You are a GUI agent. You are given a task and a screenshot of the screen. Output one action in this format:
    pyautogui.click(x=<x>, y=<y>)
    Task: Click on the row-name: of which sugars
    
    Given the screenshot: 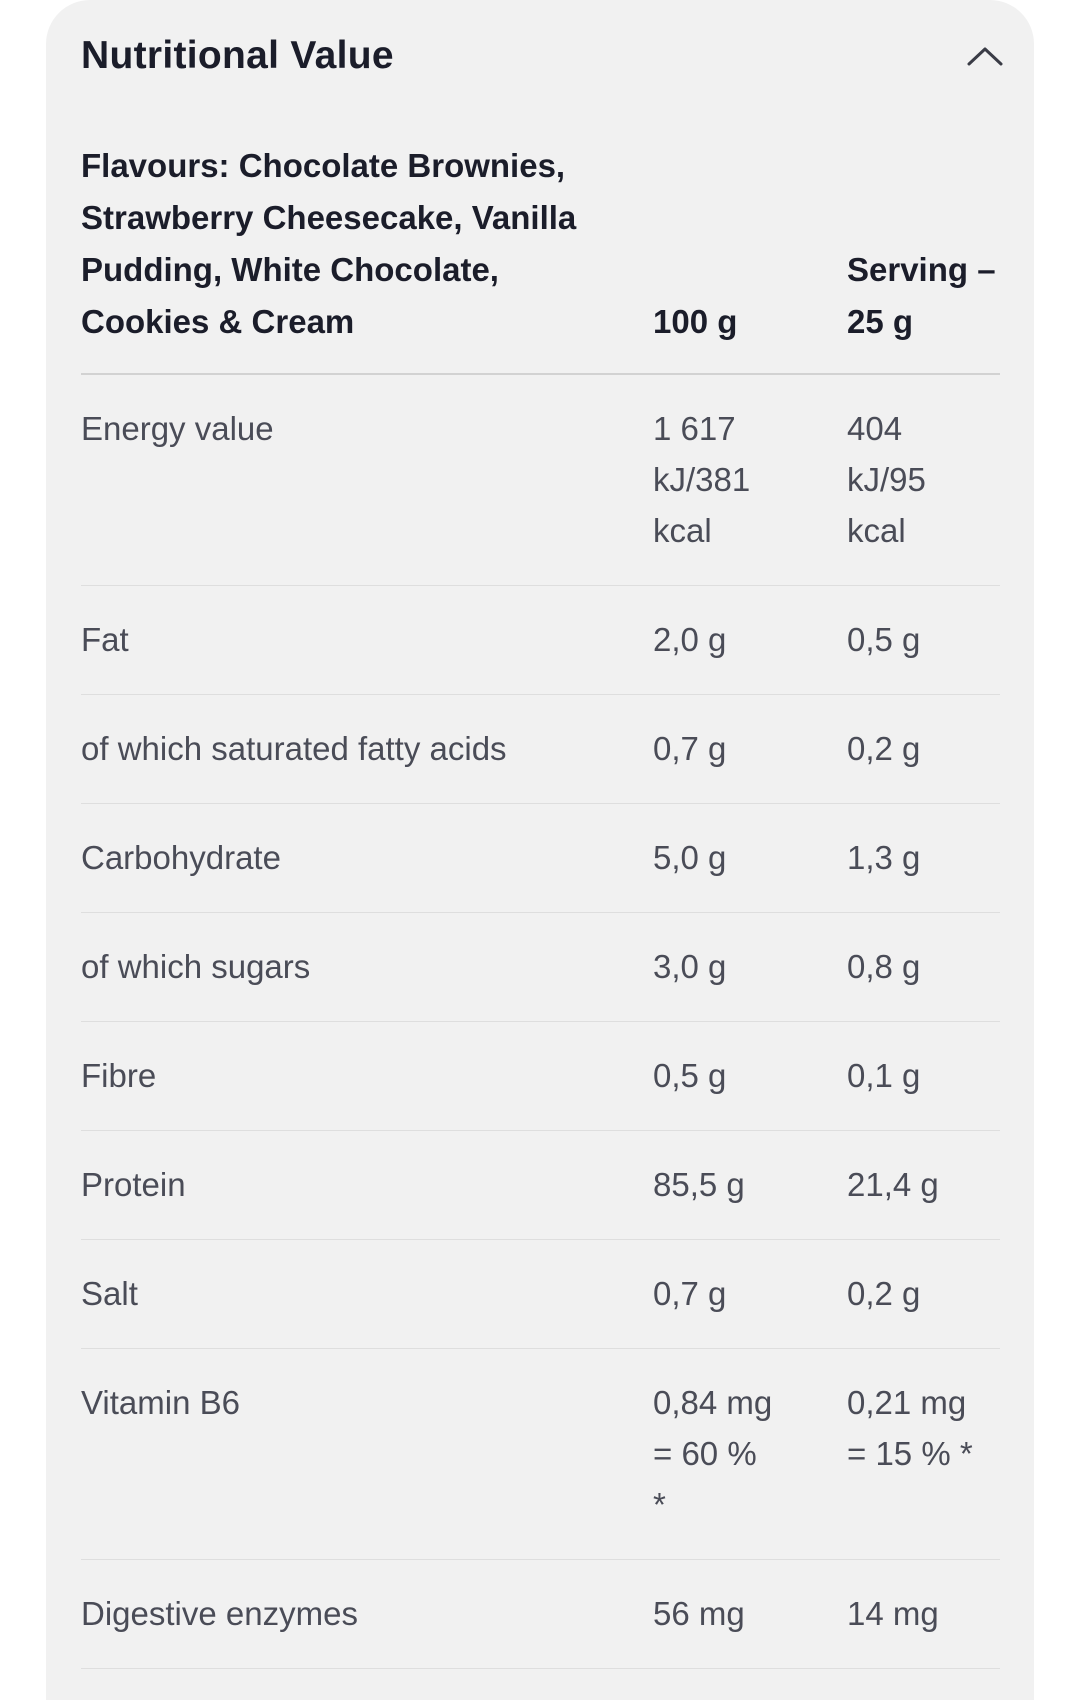 What is the action you would take?
    pyautogui.click(x=367, y=967)
    